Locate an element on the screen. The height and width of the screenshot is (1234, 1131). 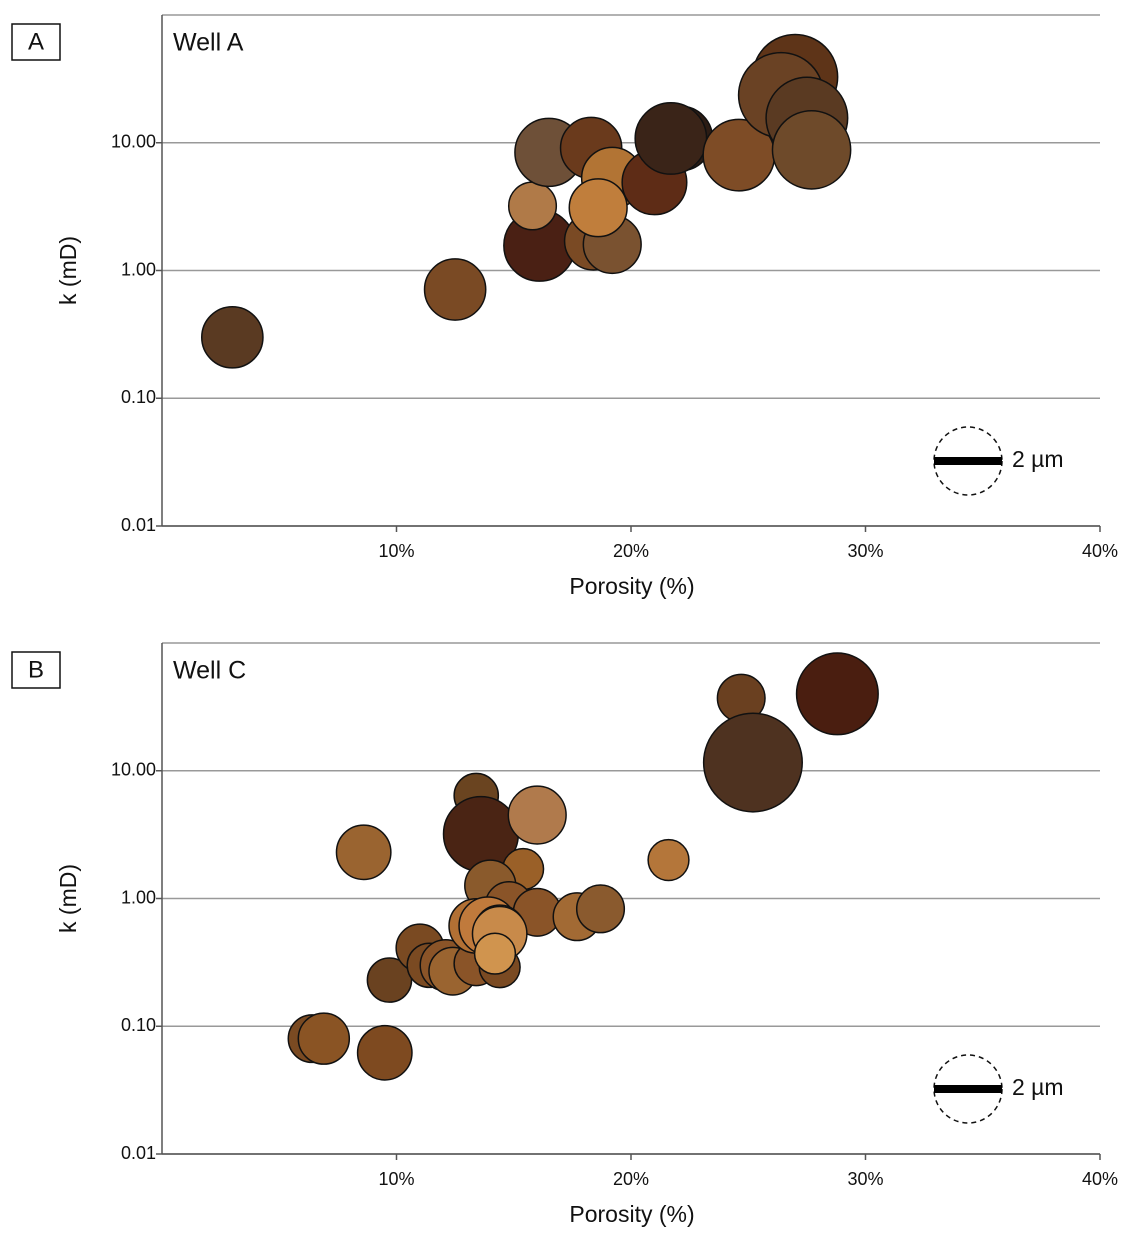
panel-label: B is located at coordinates (36, 669).